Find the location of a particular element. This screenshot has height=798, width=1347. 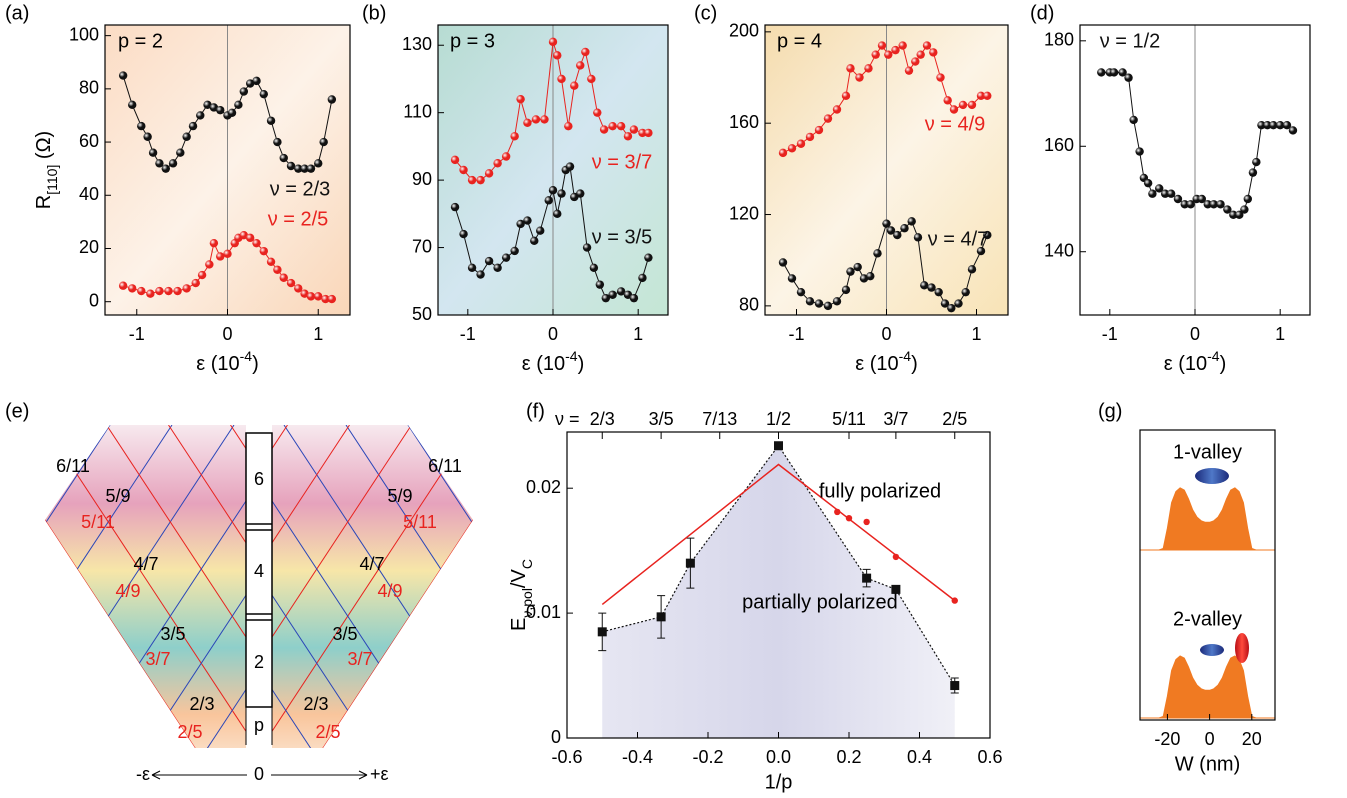

x-tick-label: -20 is located at coordinates (1167, 739).